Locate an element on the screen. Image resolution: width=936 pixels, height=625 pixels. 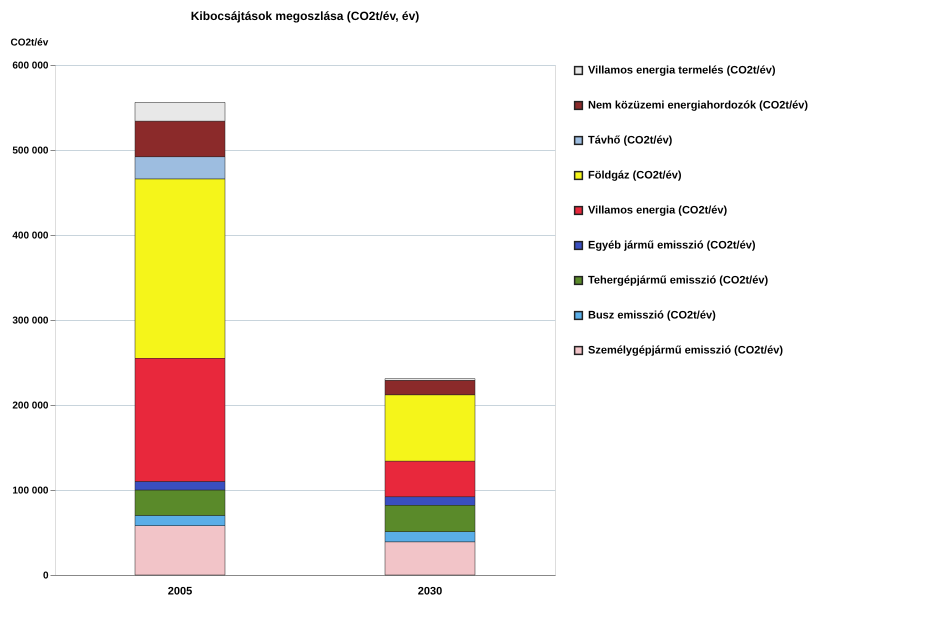
y-tick-label: 0 is located at coordinates (45, 576).